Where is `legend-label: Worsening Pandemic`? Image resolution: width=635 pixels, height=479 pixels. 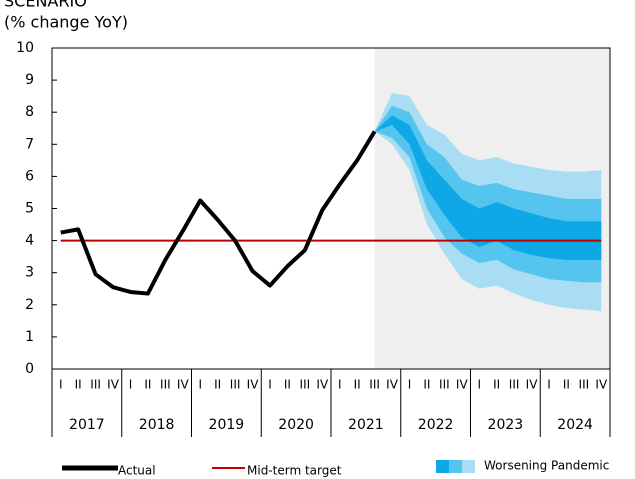
legend-label: Worsening Pandemic is located at coordinates (546, 466).